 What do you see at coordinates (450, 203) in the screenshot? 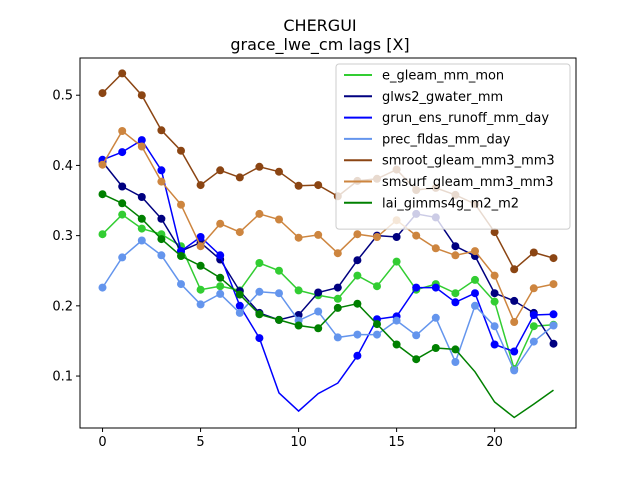
I see `legend-label-6: lai_gimms4g_m2_m2` at bounding box center [450, 203].